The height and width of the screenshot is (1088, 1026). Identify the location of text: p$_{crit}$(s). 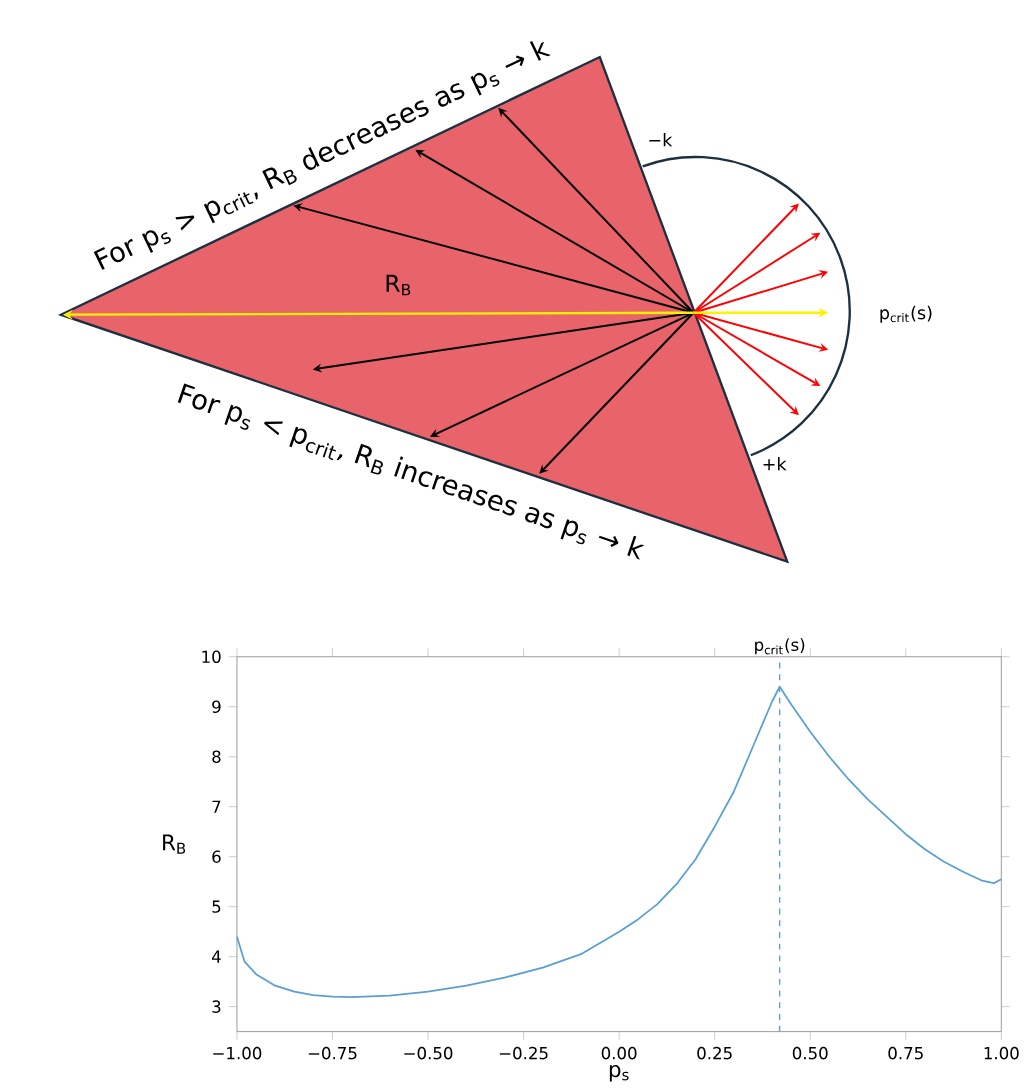
(906, 314).